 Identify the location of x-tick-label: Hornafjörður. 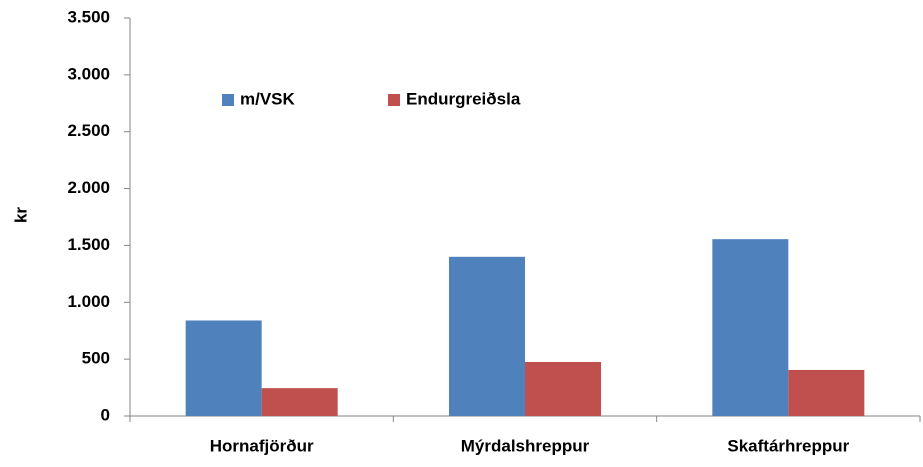
(262, 445).